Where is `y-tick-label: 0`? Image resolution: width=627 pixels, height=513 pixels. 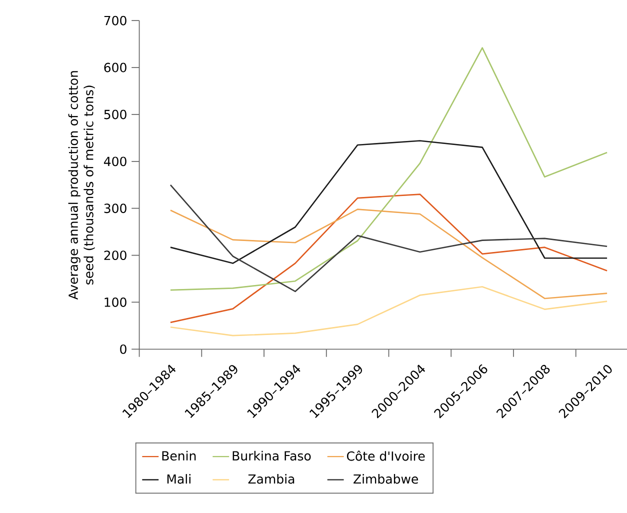 y-tick-label: 0 is located at coordinates (123, 349).